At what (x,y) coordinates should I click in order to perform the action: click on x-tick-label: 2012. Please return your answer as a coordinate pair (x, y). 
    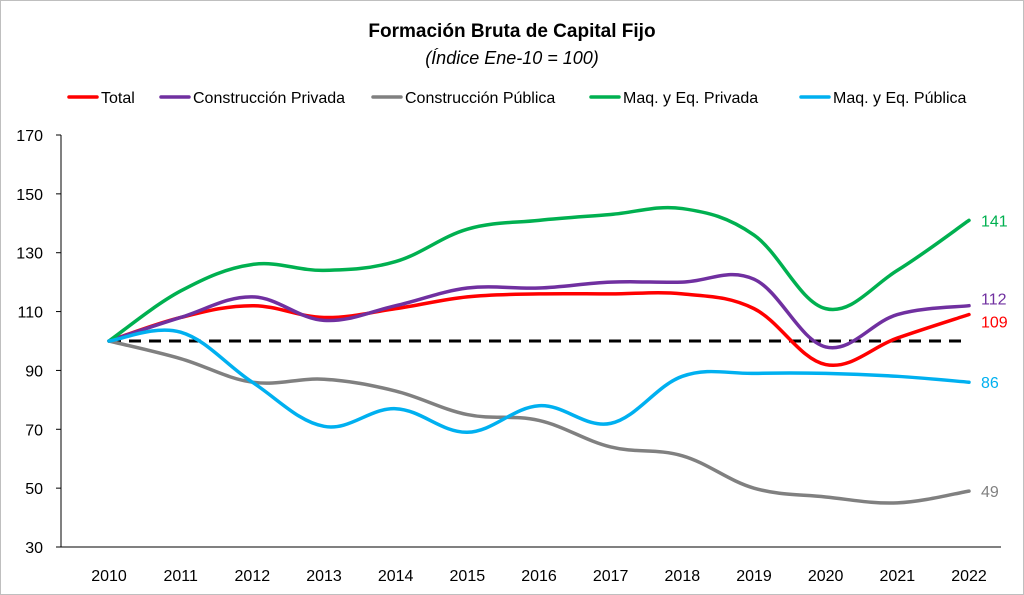
    Looking at the image, I should click on (253, 576).